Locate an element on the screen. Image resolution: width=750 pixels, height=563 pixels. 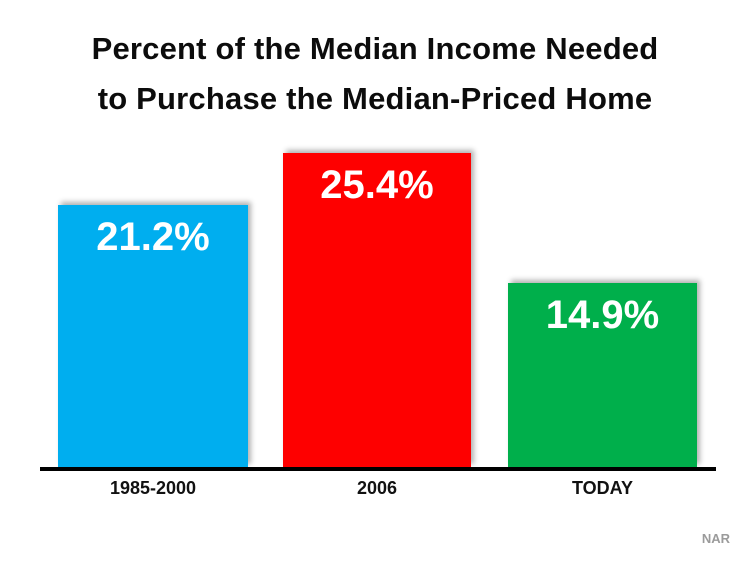
chart-title-line1: Percent of the Median Income Needed is located at coordinates (375, 48).